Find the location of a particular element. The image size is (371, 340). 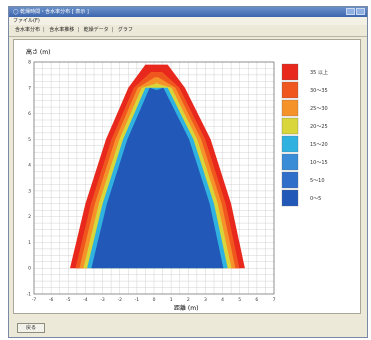

tab-transition: 含水率推移 is located at coordinates (62, 30).